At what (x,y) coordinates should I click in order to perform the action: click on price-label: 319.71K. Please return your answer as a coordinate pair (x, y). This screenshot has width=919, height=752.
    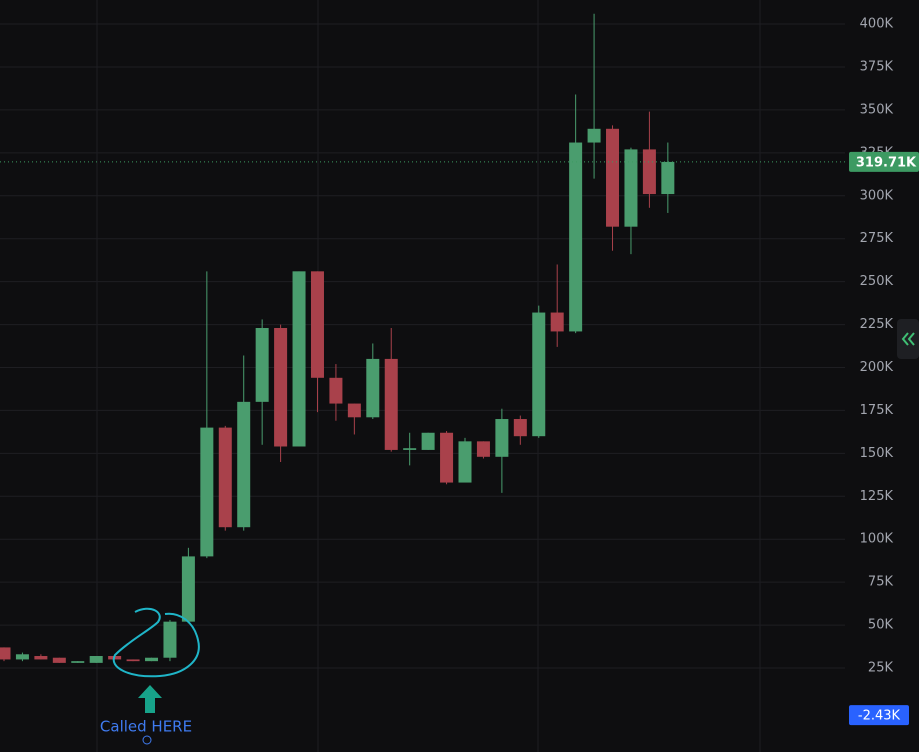
    Looking at the image, I should click on (886, 162).